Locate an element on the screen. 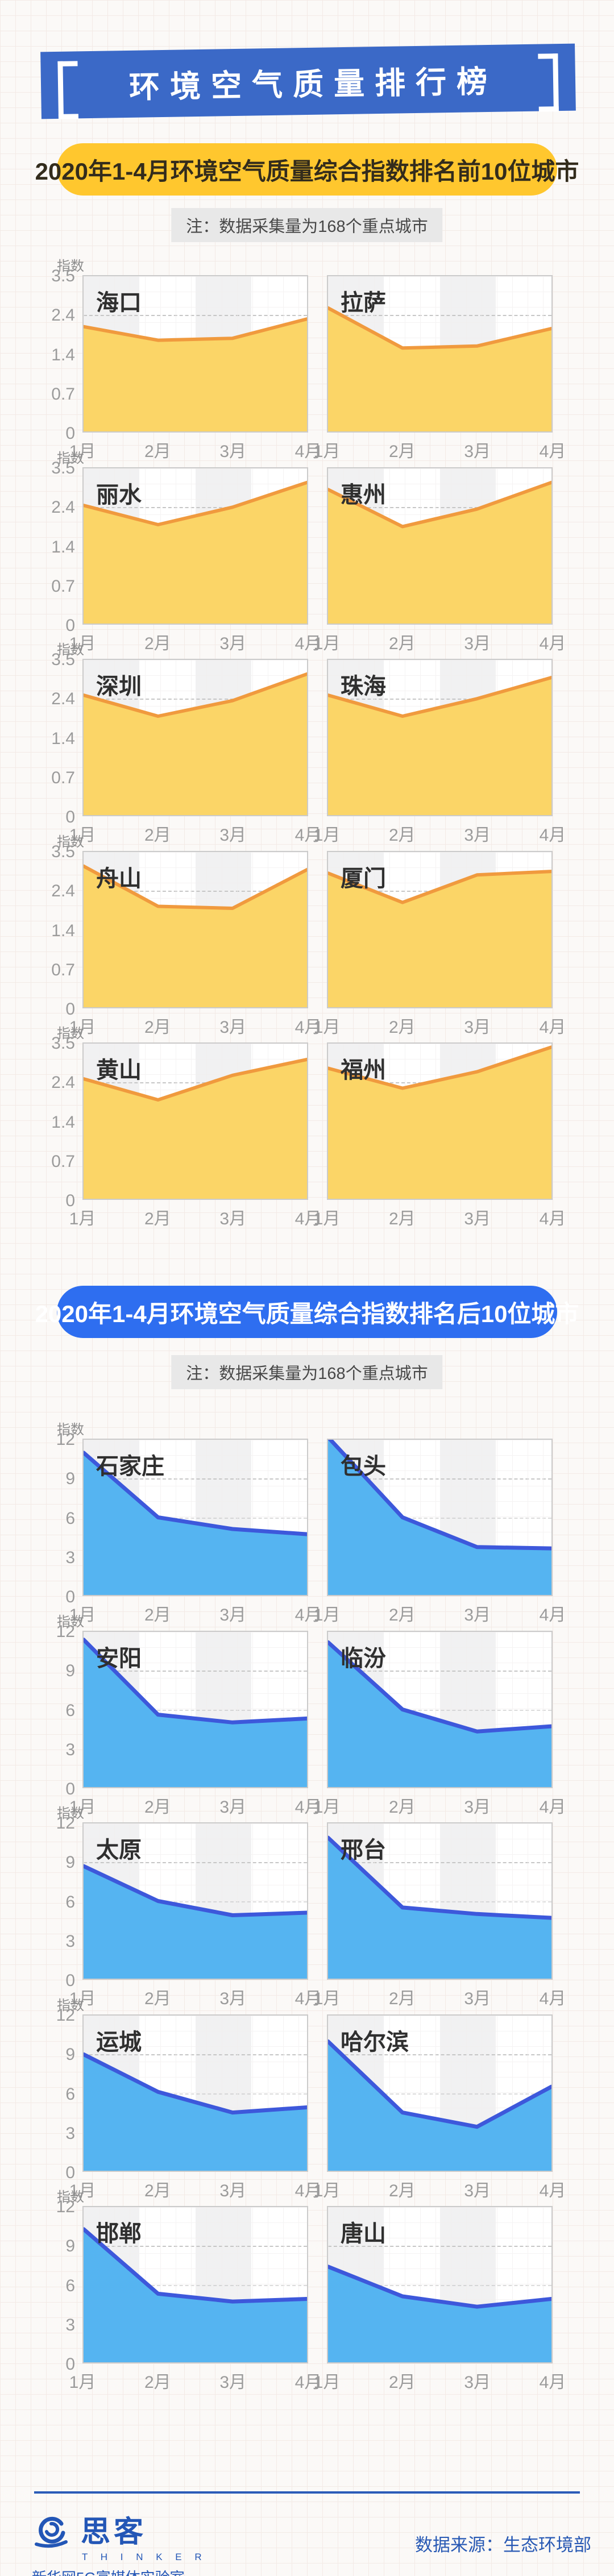  y-axis-tick: 0.7 is located at coordinates (63, 777).